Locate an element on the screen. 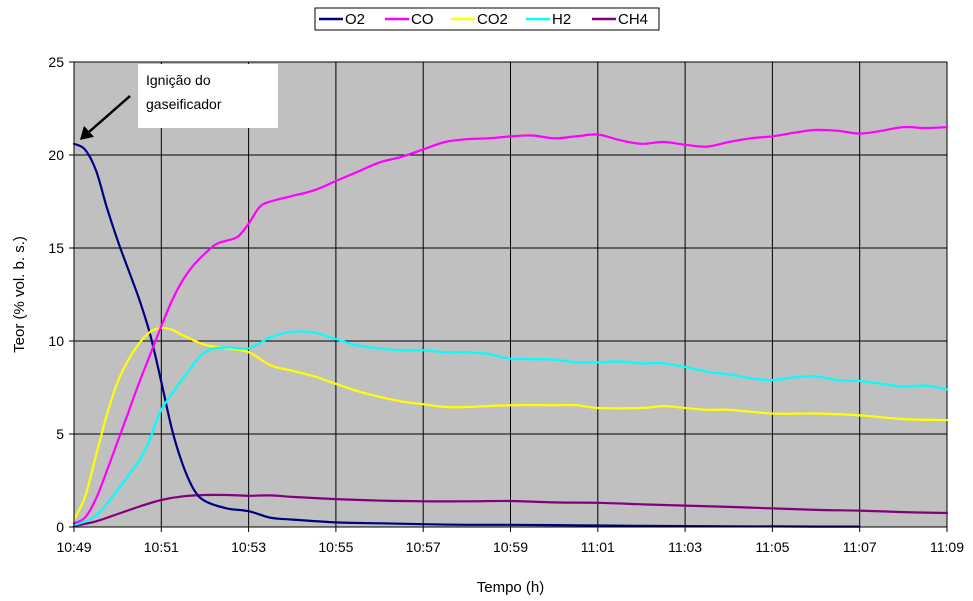  annotation-box is located at coordinates (208, 96).